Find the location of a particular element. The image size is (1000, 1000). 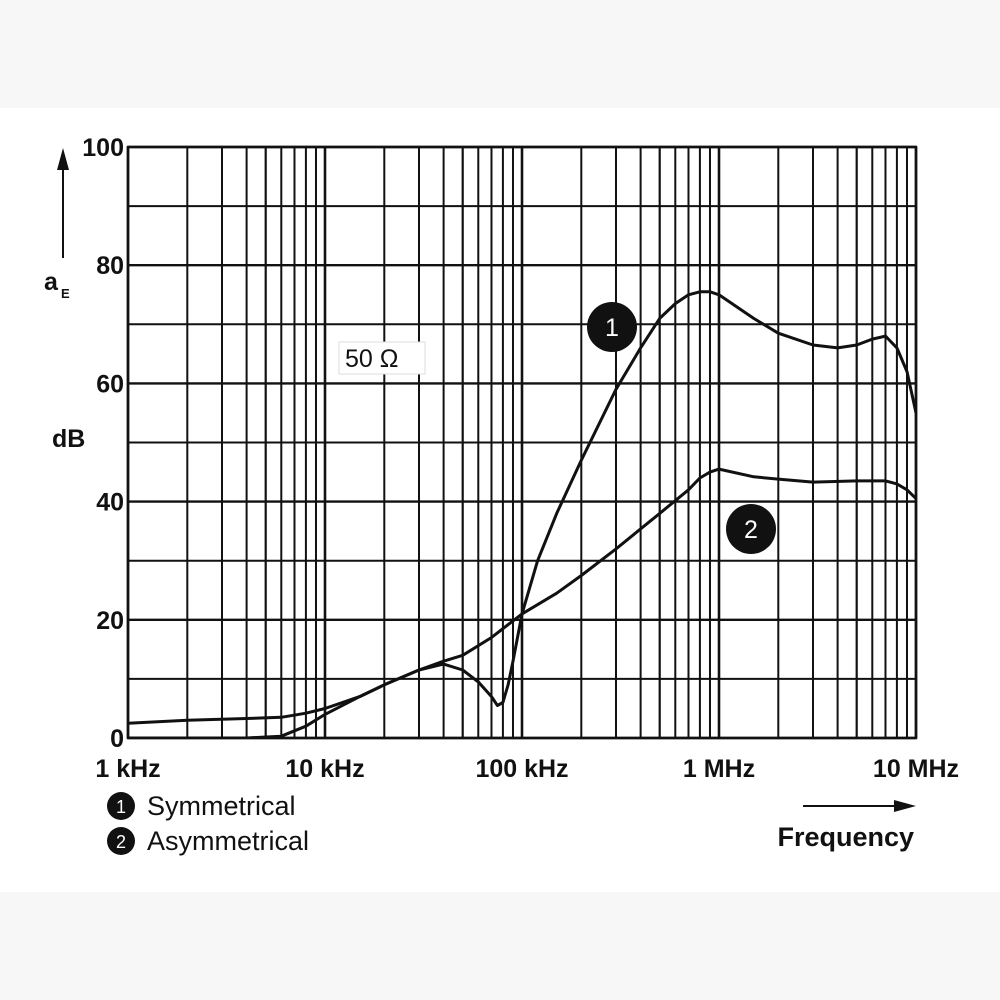

legend-item-symmetrical: 1 Symmetrical is located at coordinates (201, 806).